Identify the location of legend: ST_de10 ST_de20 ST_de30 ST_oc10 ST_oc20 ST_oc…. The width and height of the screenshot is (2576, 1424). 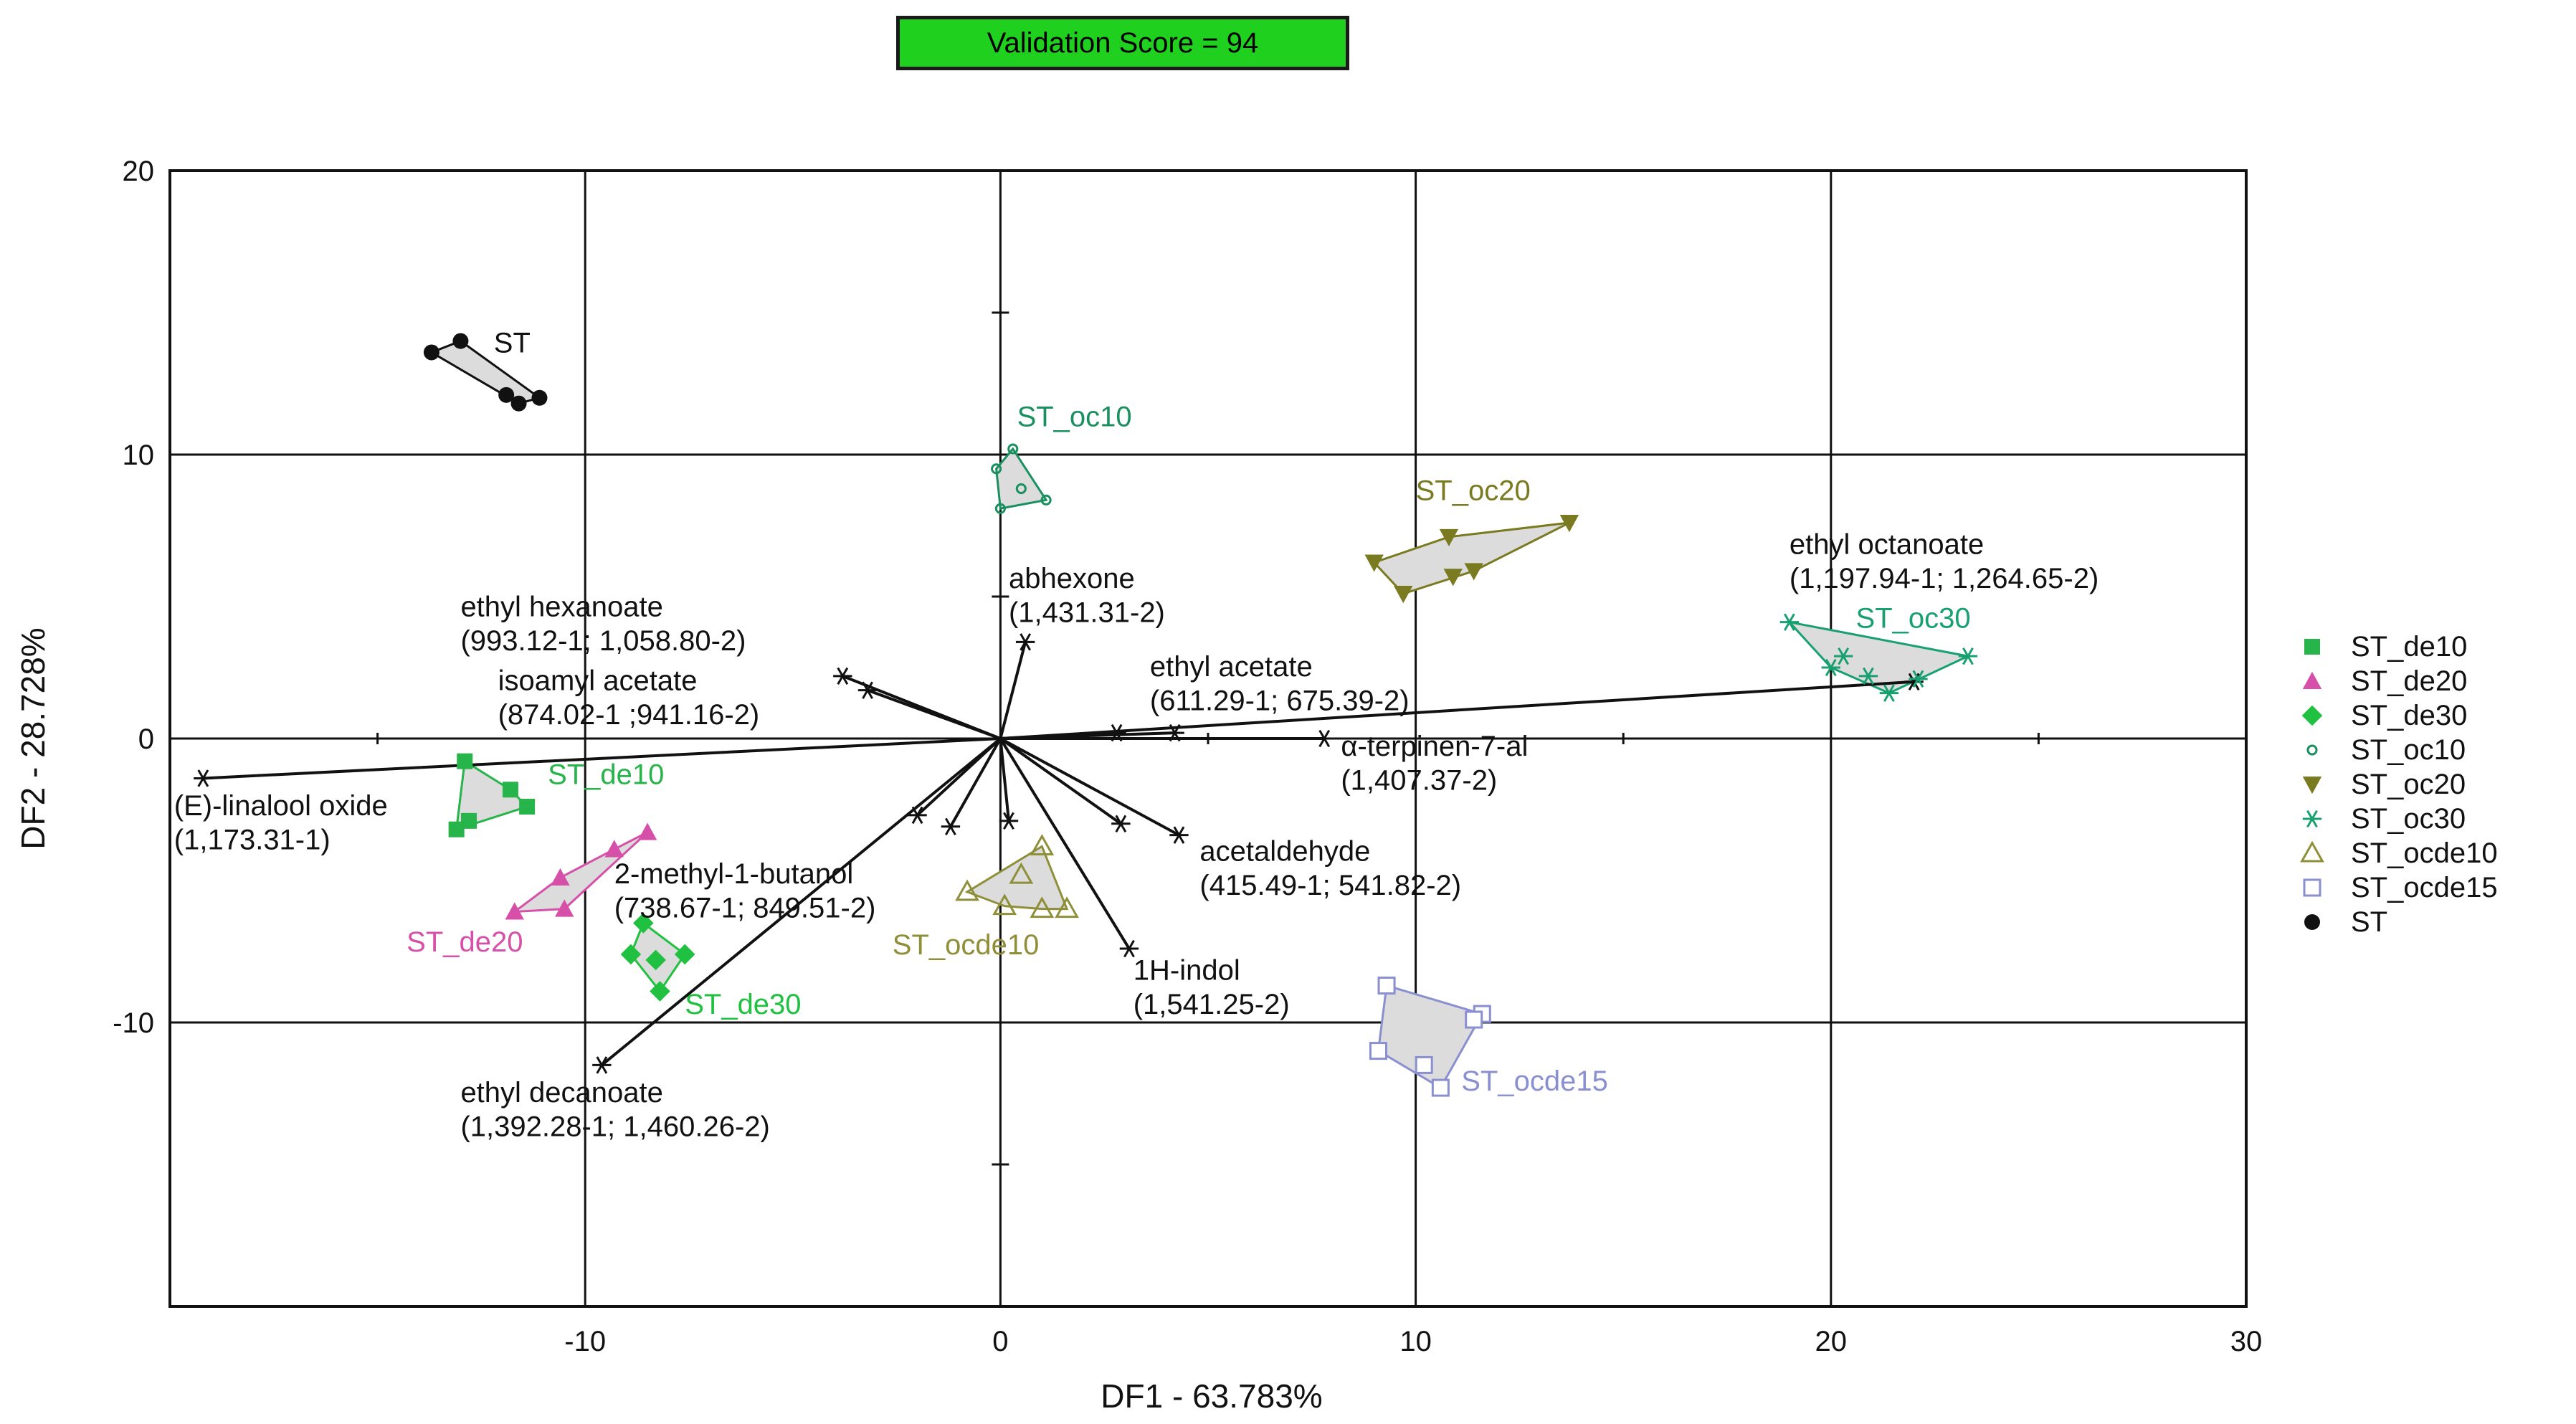
(2394, 784).